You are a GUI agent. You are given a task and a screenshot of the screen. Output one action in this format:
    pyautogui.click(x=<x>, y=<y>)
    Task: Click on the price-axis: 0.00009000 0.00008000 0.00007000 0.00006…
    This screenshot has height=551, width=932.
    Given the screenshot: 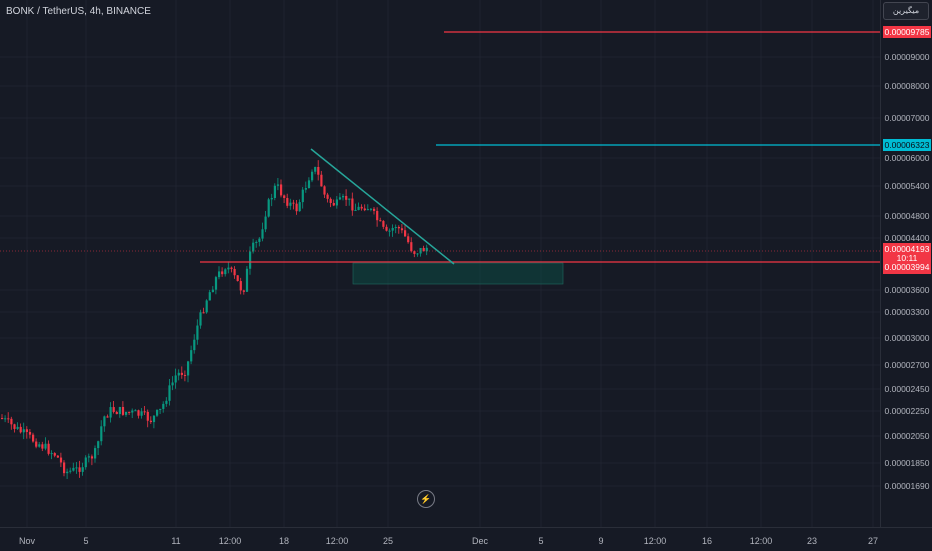 What is the action you would take?
    pyautogui.click(x=906, y=263)
    